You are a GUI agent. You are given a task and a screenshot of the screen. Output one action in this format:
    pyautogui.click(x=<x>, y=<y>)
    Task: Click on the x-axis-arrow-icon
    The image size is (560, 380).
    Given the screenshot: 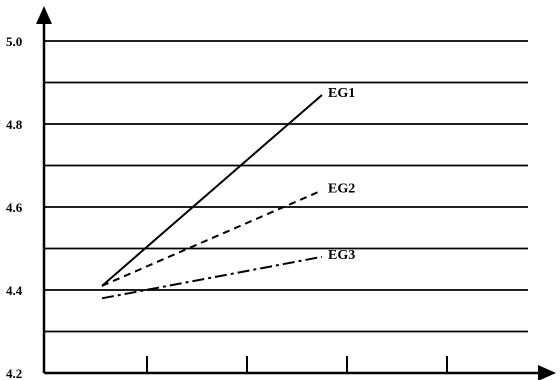 What is the action you would take?
    pyautogui.click(x=547, y=372)
    